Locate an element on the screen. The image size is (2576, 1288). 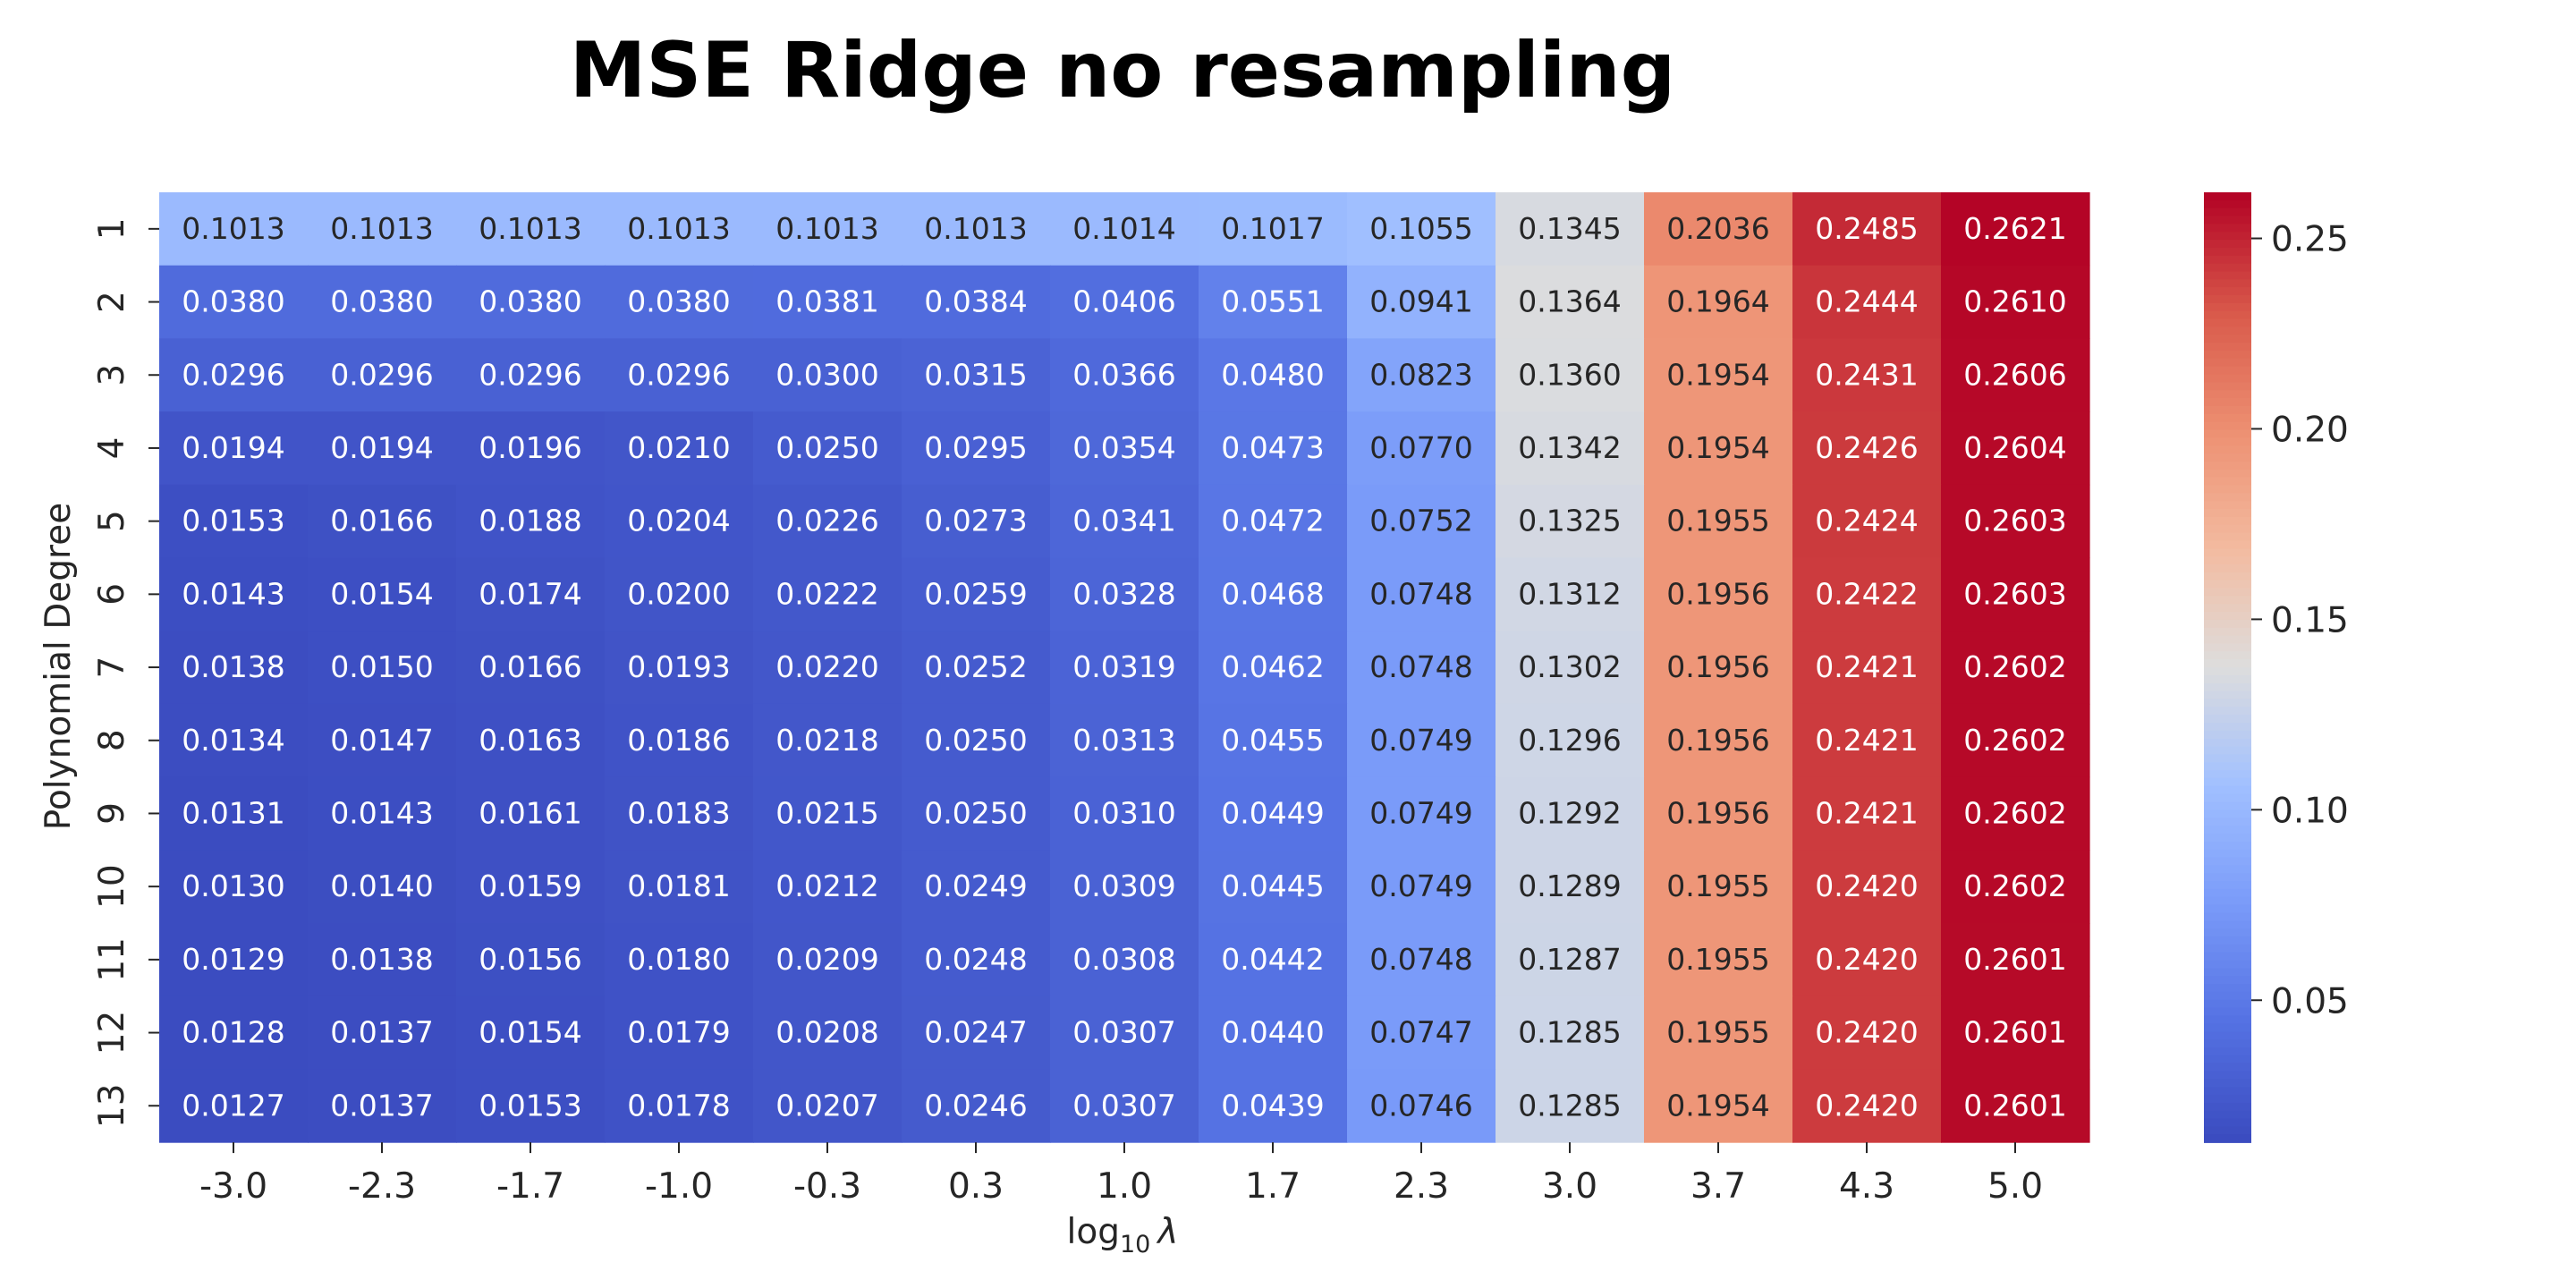
cell-value-label: 0.0137 is located at coordinates (381, 1105).